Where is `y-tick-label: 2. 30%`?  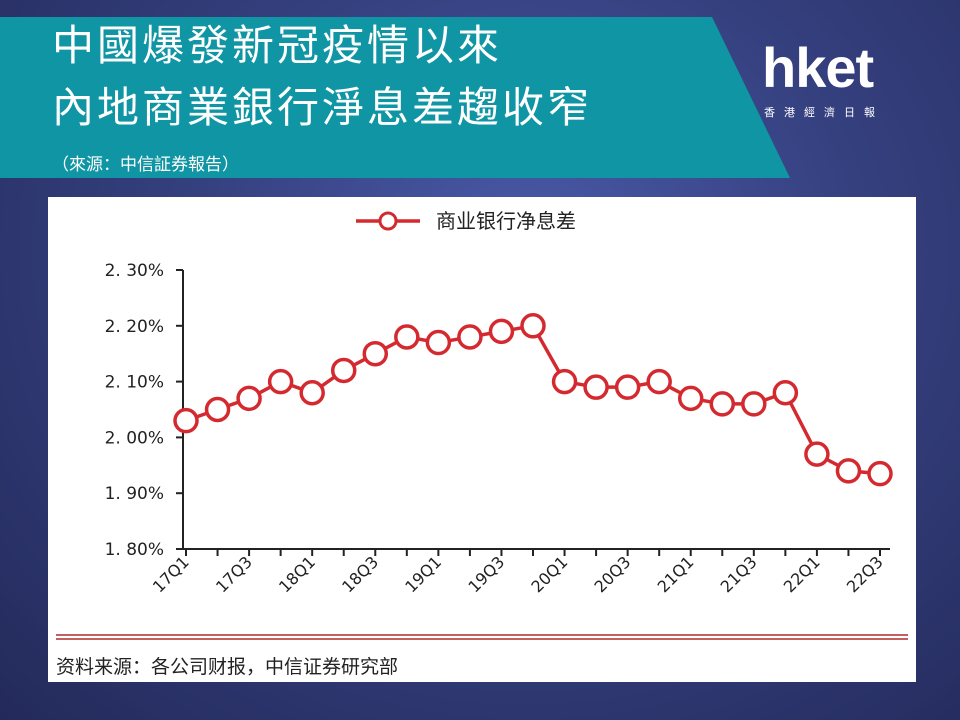
y-tick-label: 2. 30% is located at coordinates (134, 271).